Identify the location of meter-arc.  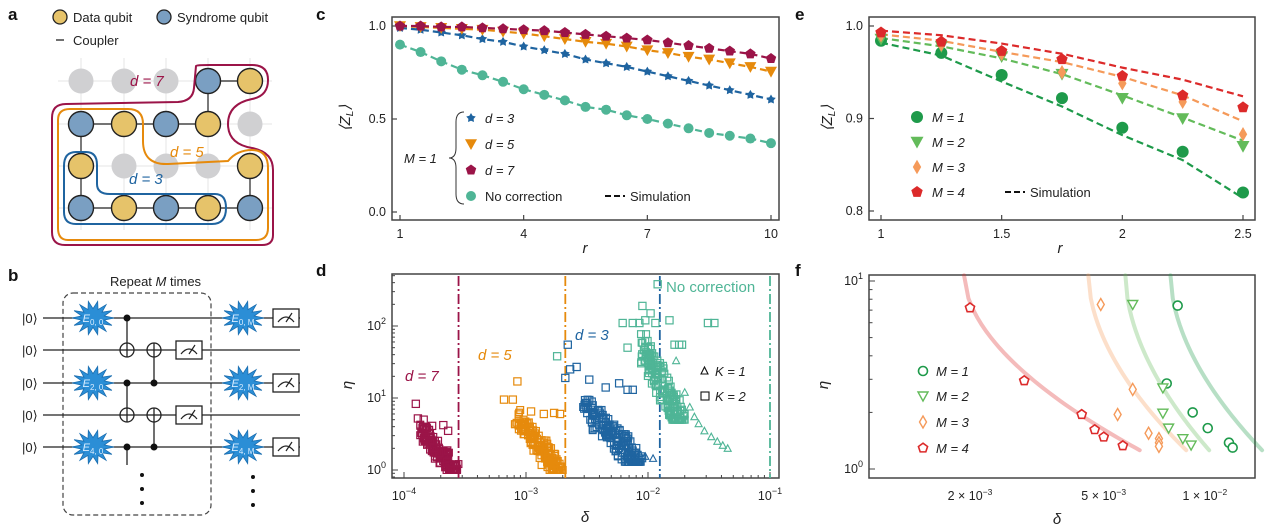
(189, 416).